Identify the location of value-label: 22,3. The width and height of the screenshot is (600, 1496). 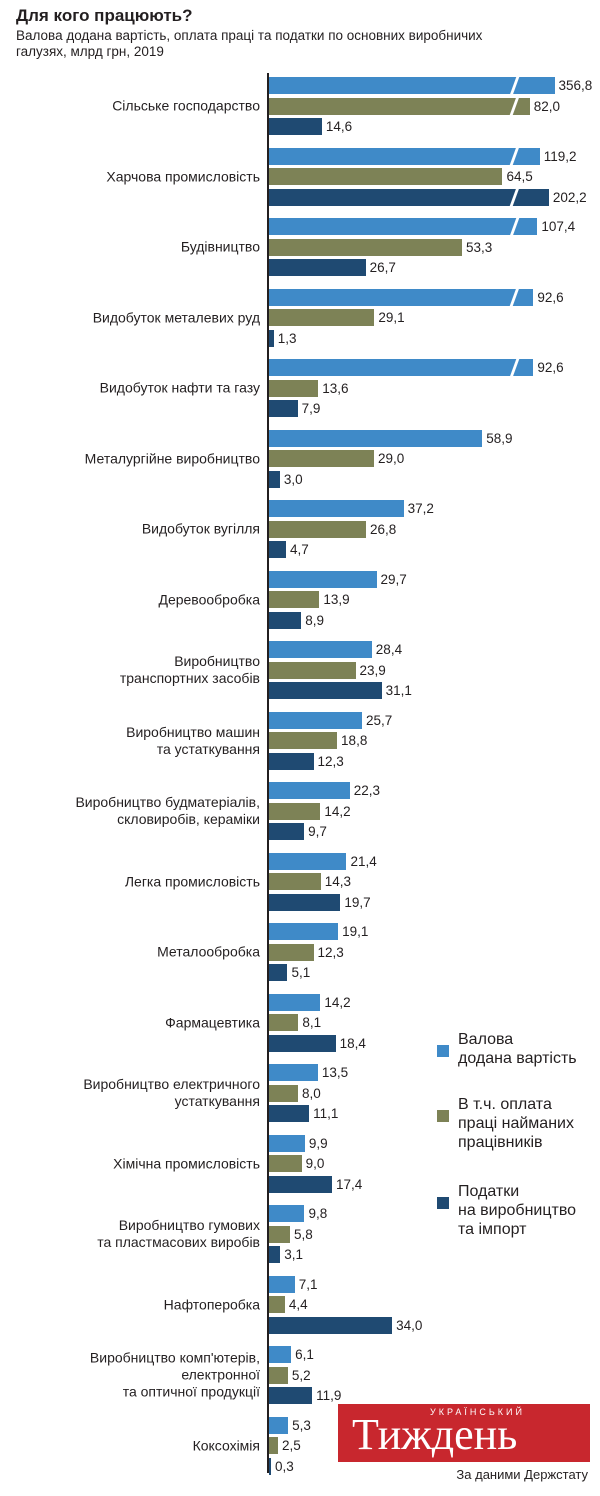
(366, 790).